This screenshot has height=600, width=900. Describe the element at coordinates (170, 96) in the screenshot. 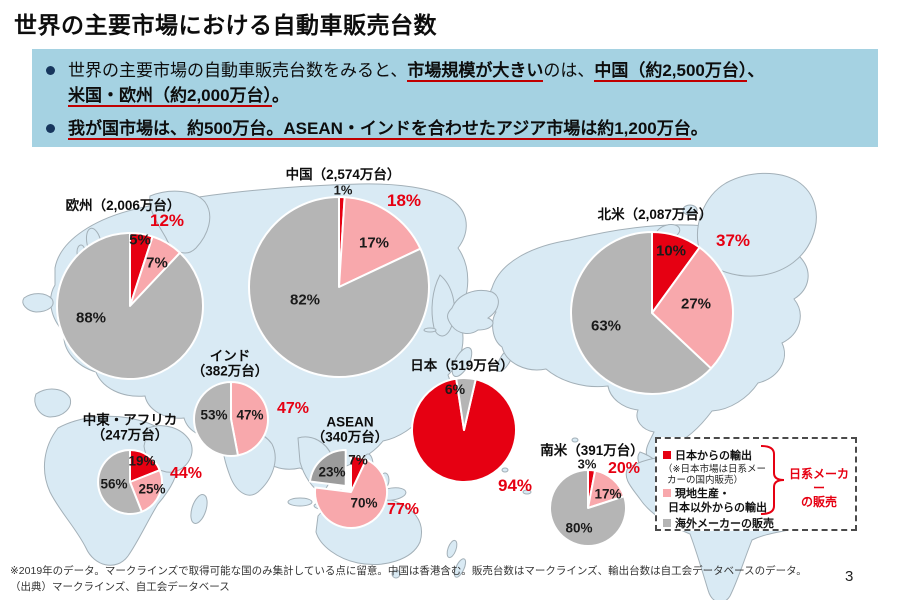

I see `bullet-text-segment: 米国・欧州（約2,000万台）` at that location.